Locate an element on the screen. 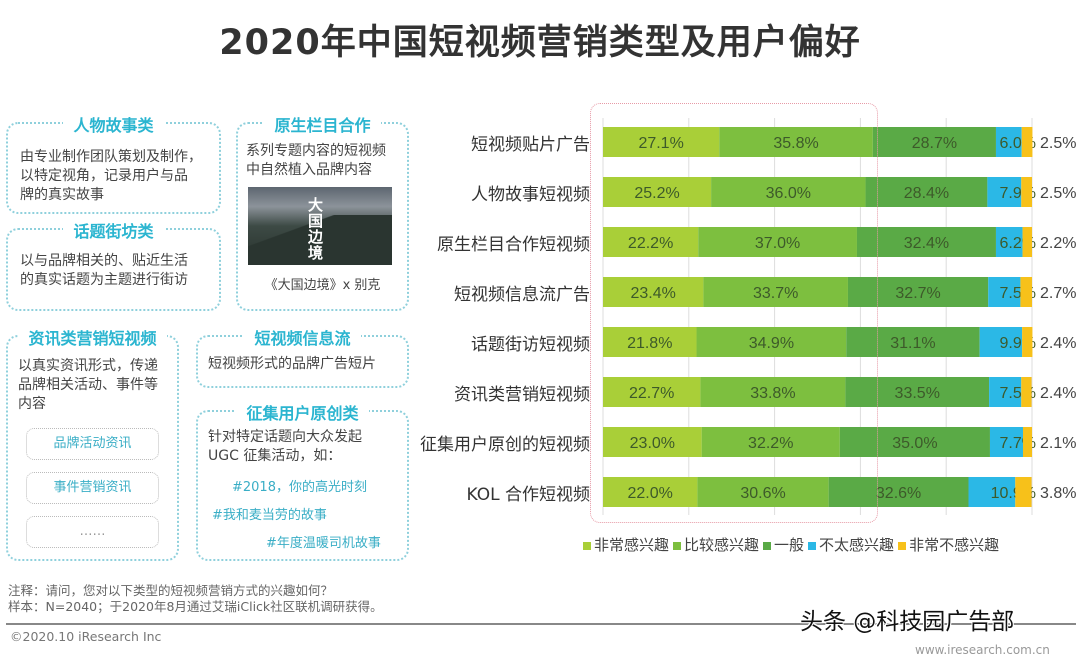 This screenshot has width=1080, height=658. category-label: 资讯类营销短视频 is located at coordinates (522, 395).